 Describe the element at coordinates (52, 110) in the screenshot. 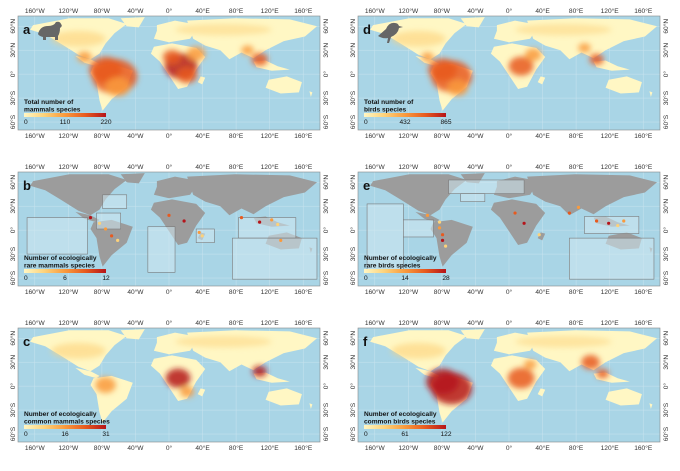

I see `legend-title: mammals species` at that location.